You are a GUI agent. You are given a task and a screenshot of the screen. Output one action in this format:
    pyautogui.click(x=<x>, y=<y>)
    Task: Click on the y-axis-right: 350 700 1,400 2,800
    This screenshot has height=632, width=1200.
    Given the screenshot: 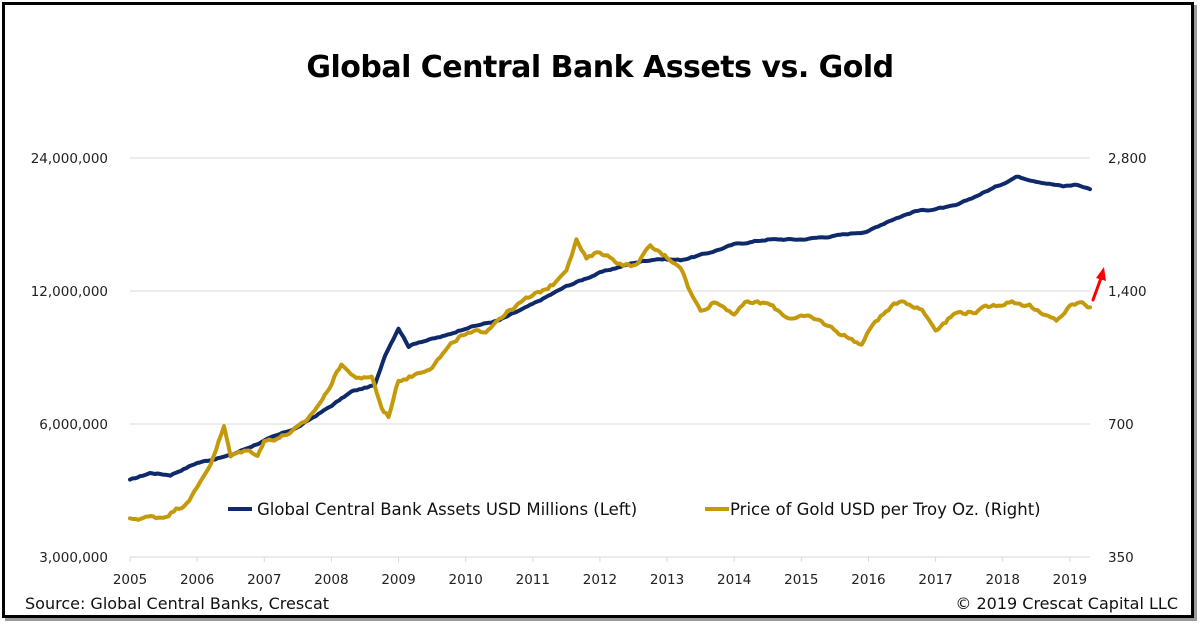 What is the action you would take?
    pyautogui.click(x=1127, y=358)
    